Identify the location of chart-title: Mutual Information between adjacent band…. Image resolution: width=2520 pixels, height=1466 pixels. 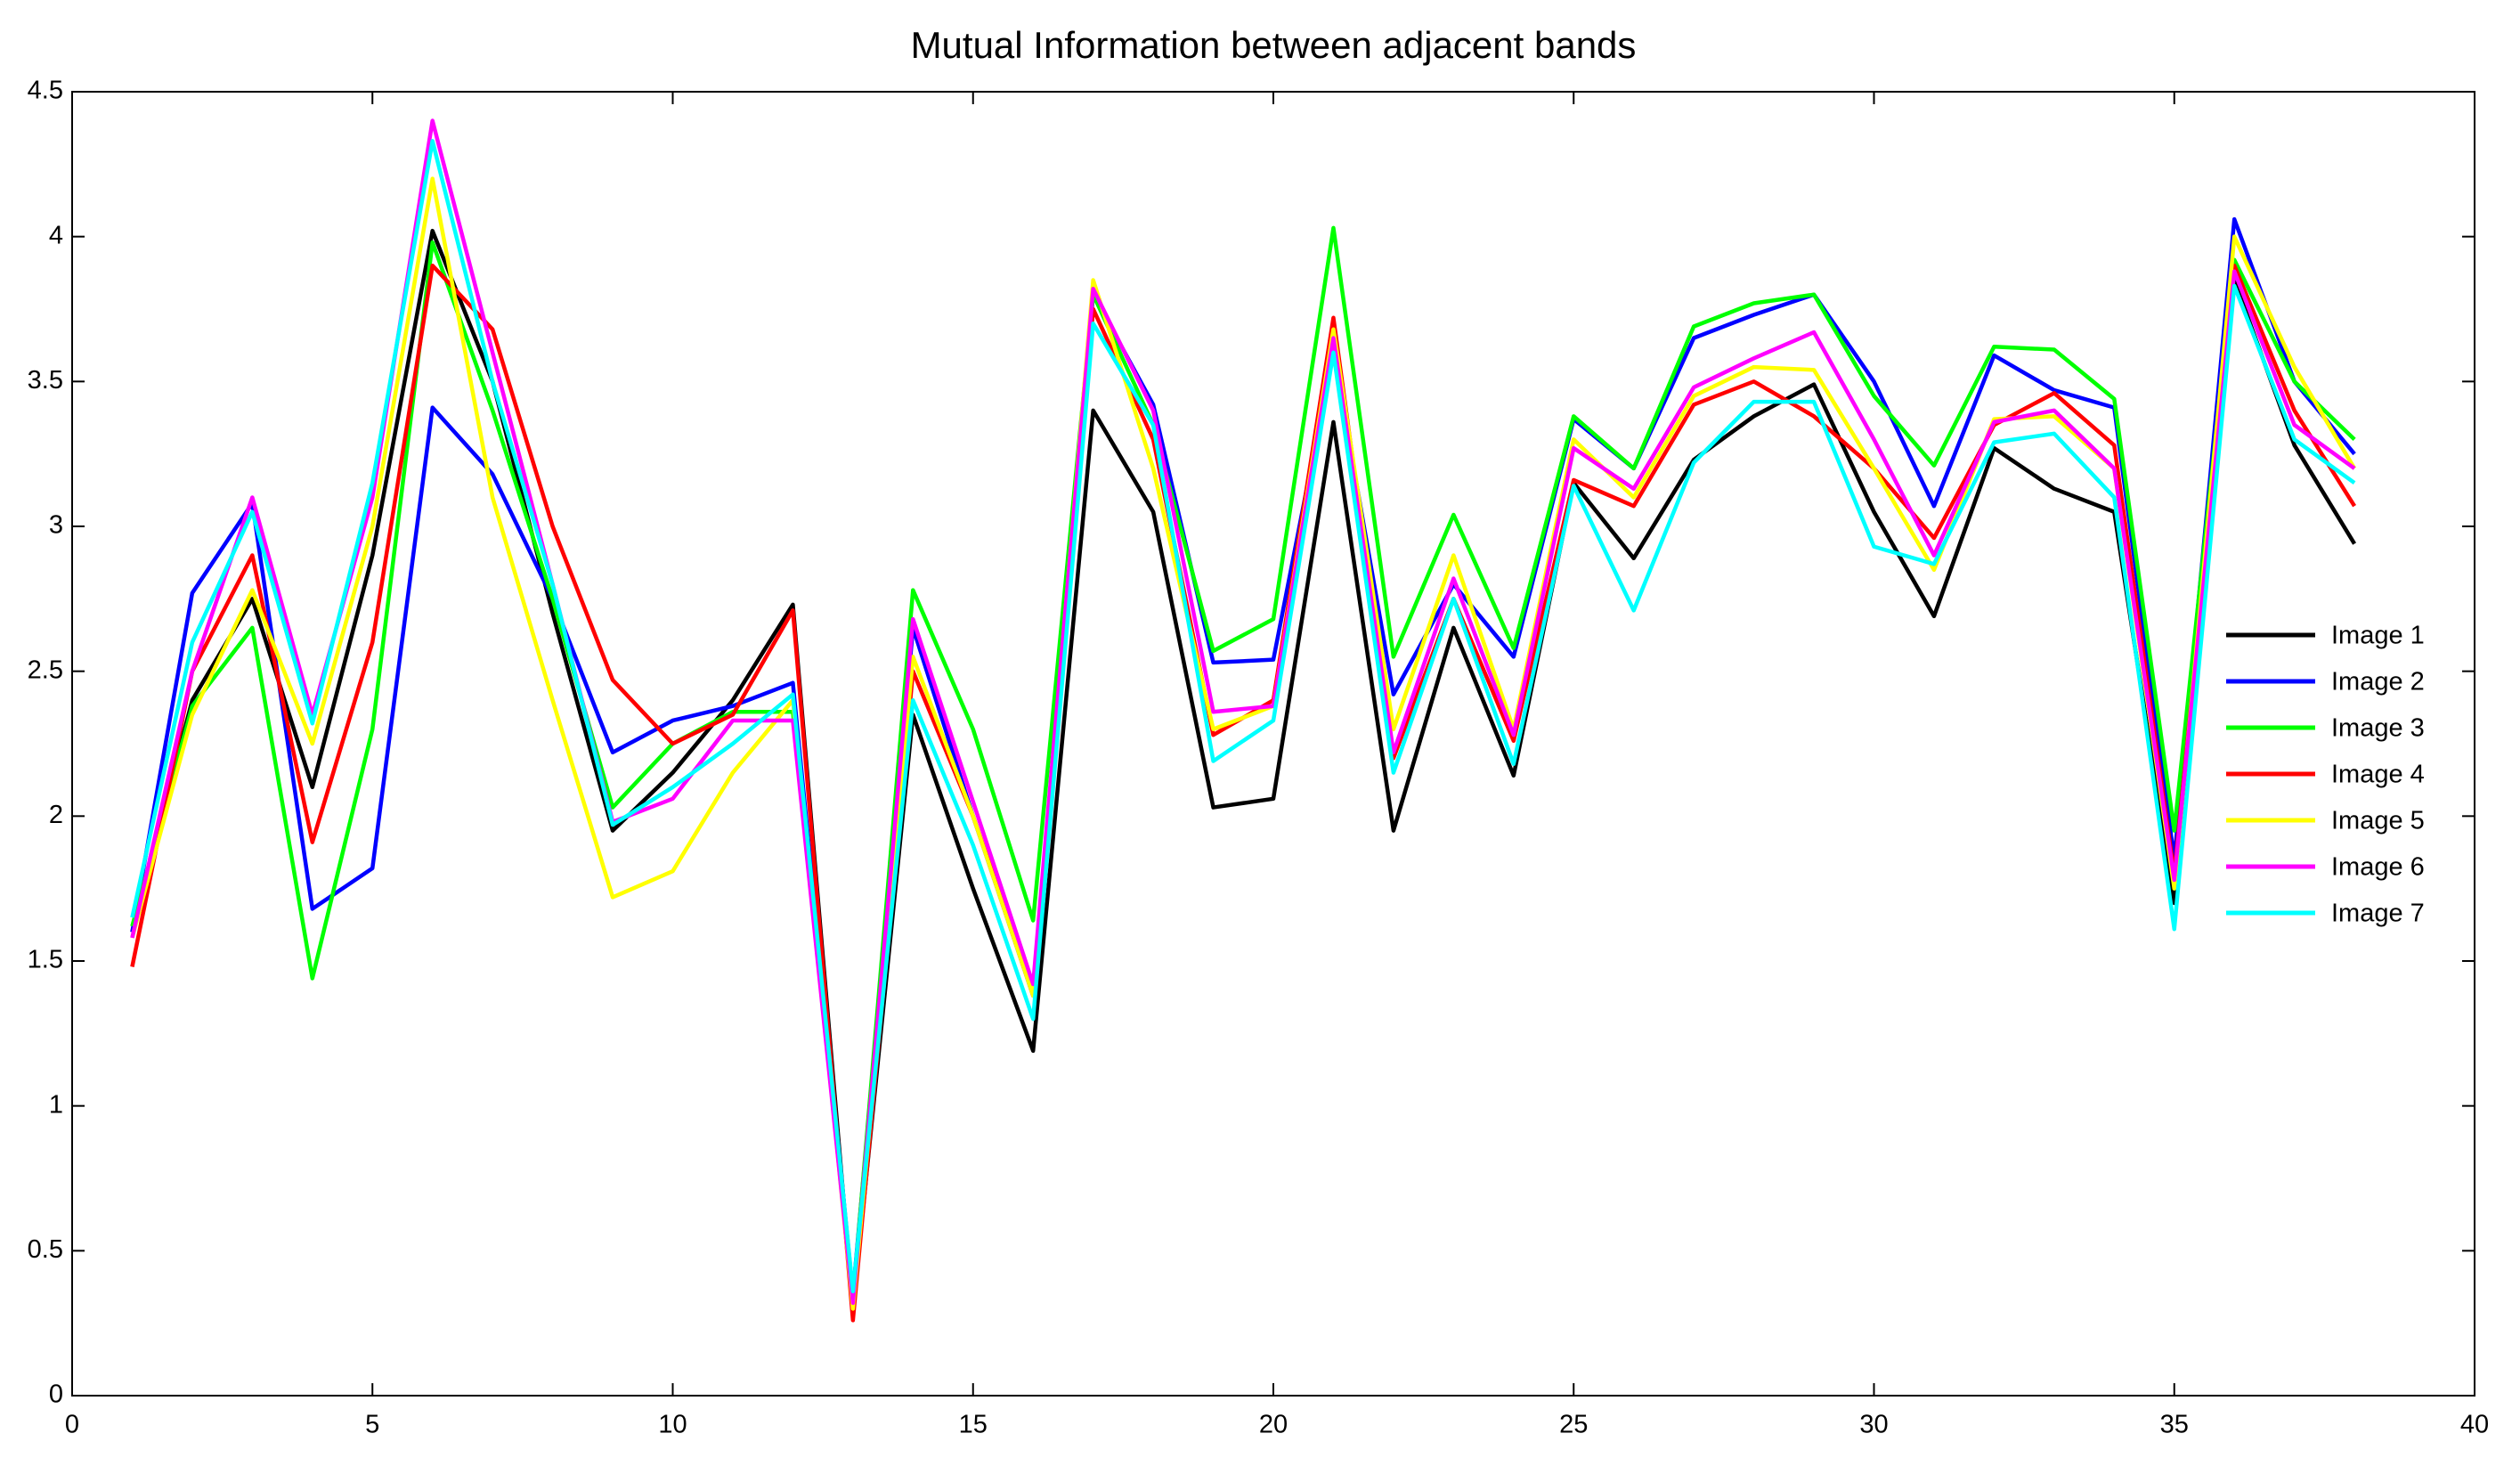
(1274, 45).